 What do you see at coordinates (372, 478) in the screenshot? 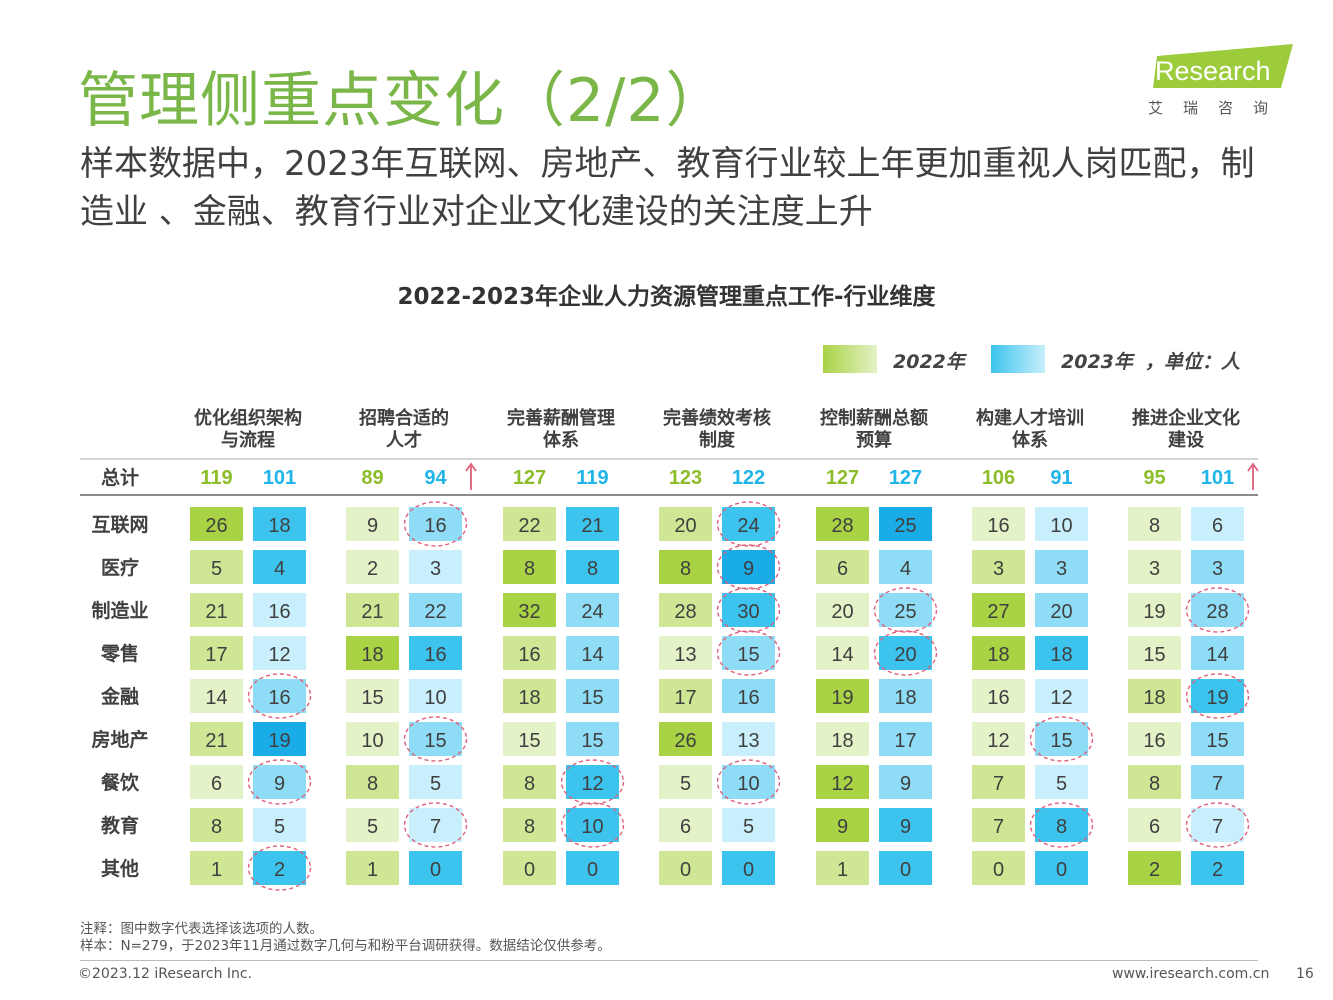
I see `total-2022-1: 89` at bounding box center [372, 478].